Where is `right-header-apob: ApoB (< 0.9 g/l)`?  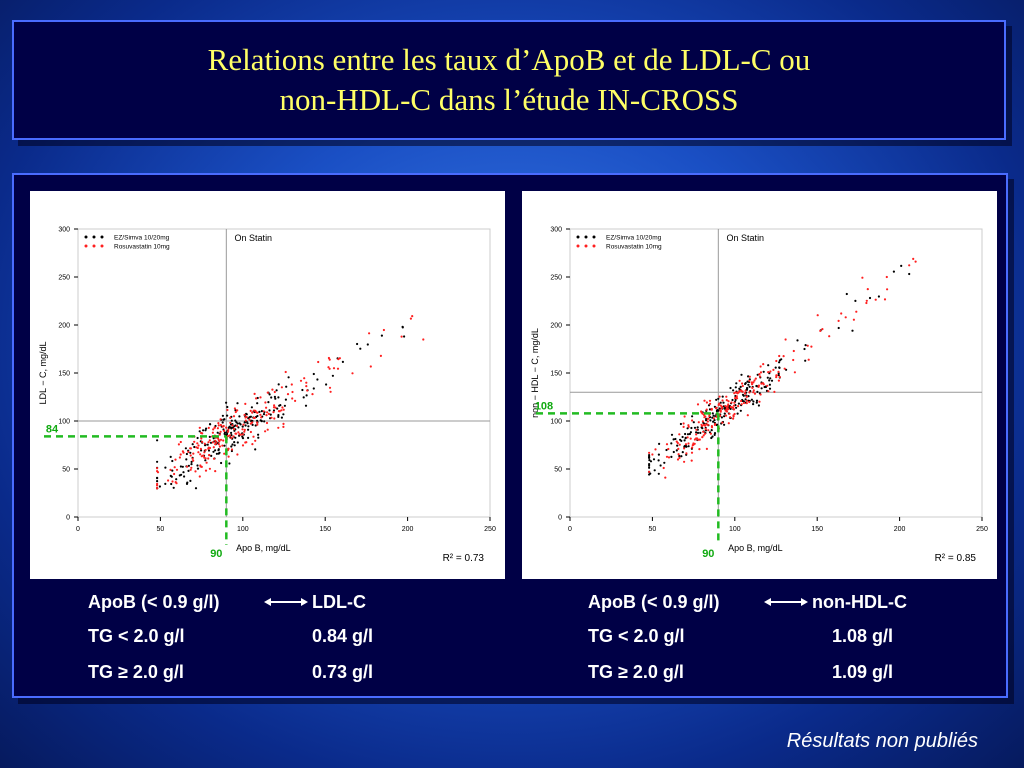 right-header-apob: ApoB (< 0.9 g/l) is located at coordinates (654, 602).